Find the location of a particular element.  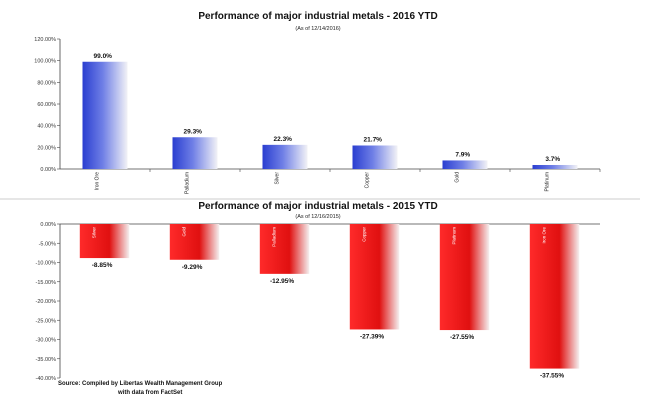

chart-2015-category-label: Palladium is located at coordinates (274, 237).